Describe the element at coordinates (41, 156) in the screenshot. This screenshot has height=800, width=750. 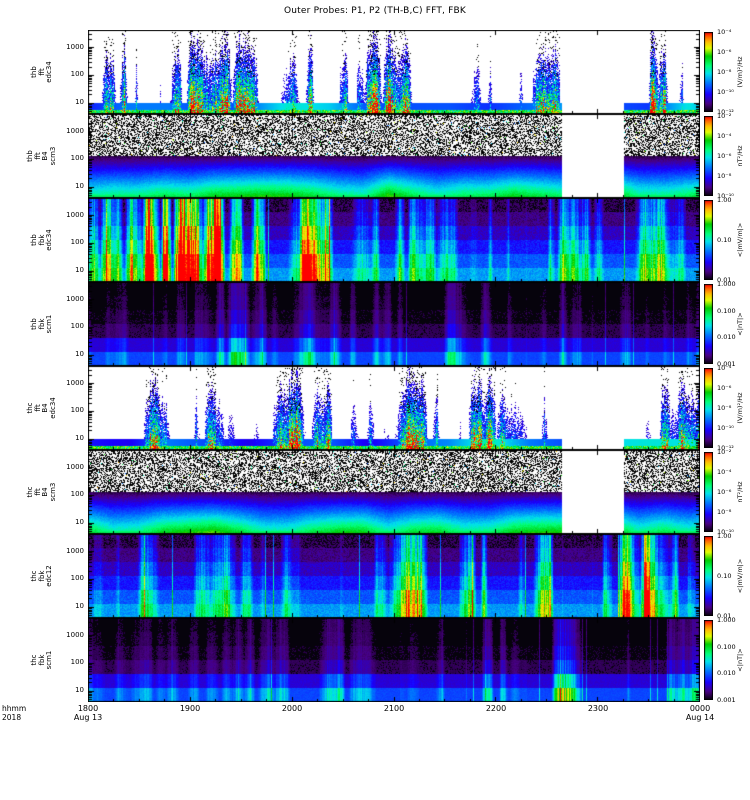
I see `panel-label-text: thb fft B4 scm3` at that location.